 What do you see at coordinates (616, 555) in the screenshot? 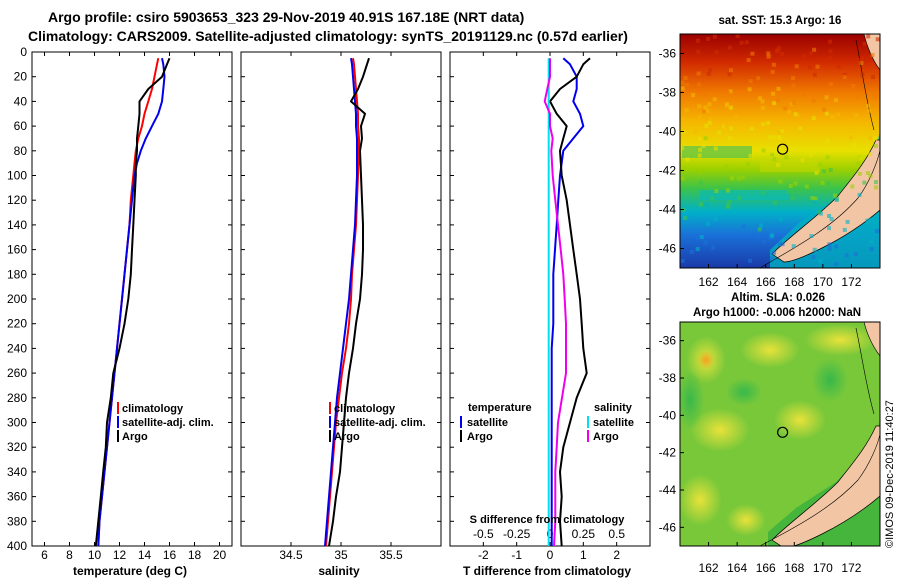
I see `x-tick-label: 2` at bounding box center [616, 555].